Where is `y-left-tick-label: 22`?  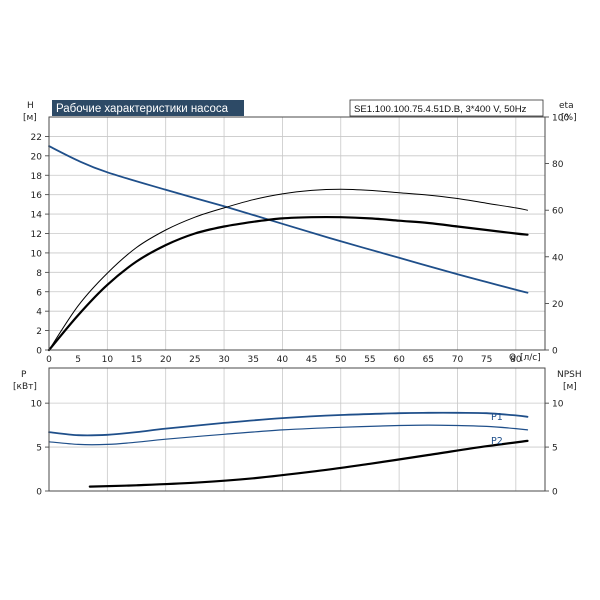
y-left-tick-label: 22 is located at coordinates (36, 138).